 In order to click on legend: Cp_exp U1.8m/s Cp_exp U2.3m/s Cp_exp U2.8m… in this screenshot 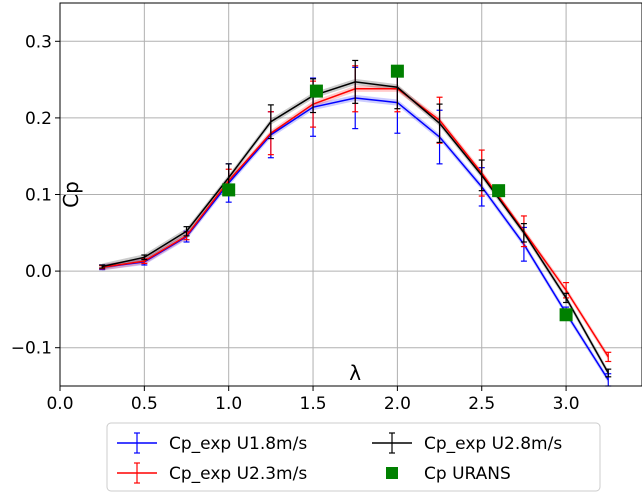, I will do `click(353, 457)`.